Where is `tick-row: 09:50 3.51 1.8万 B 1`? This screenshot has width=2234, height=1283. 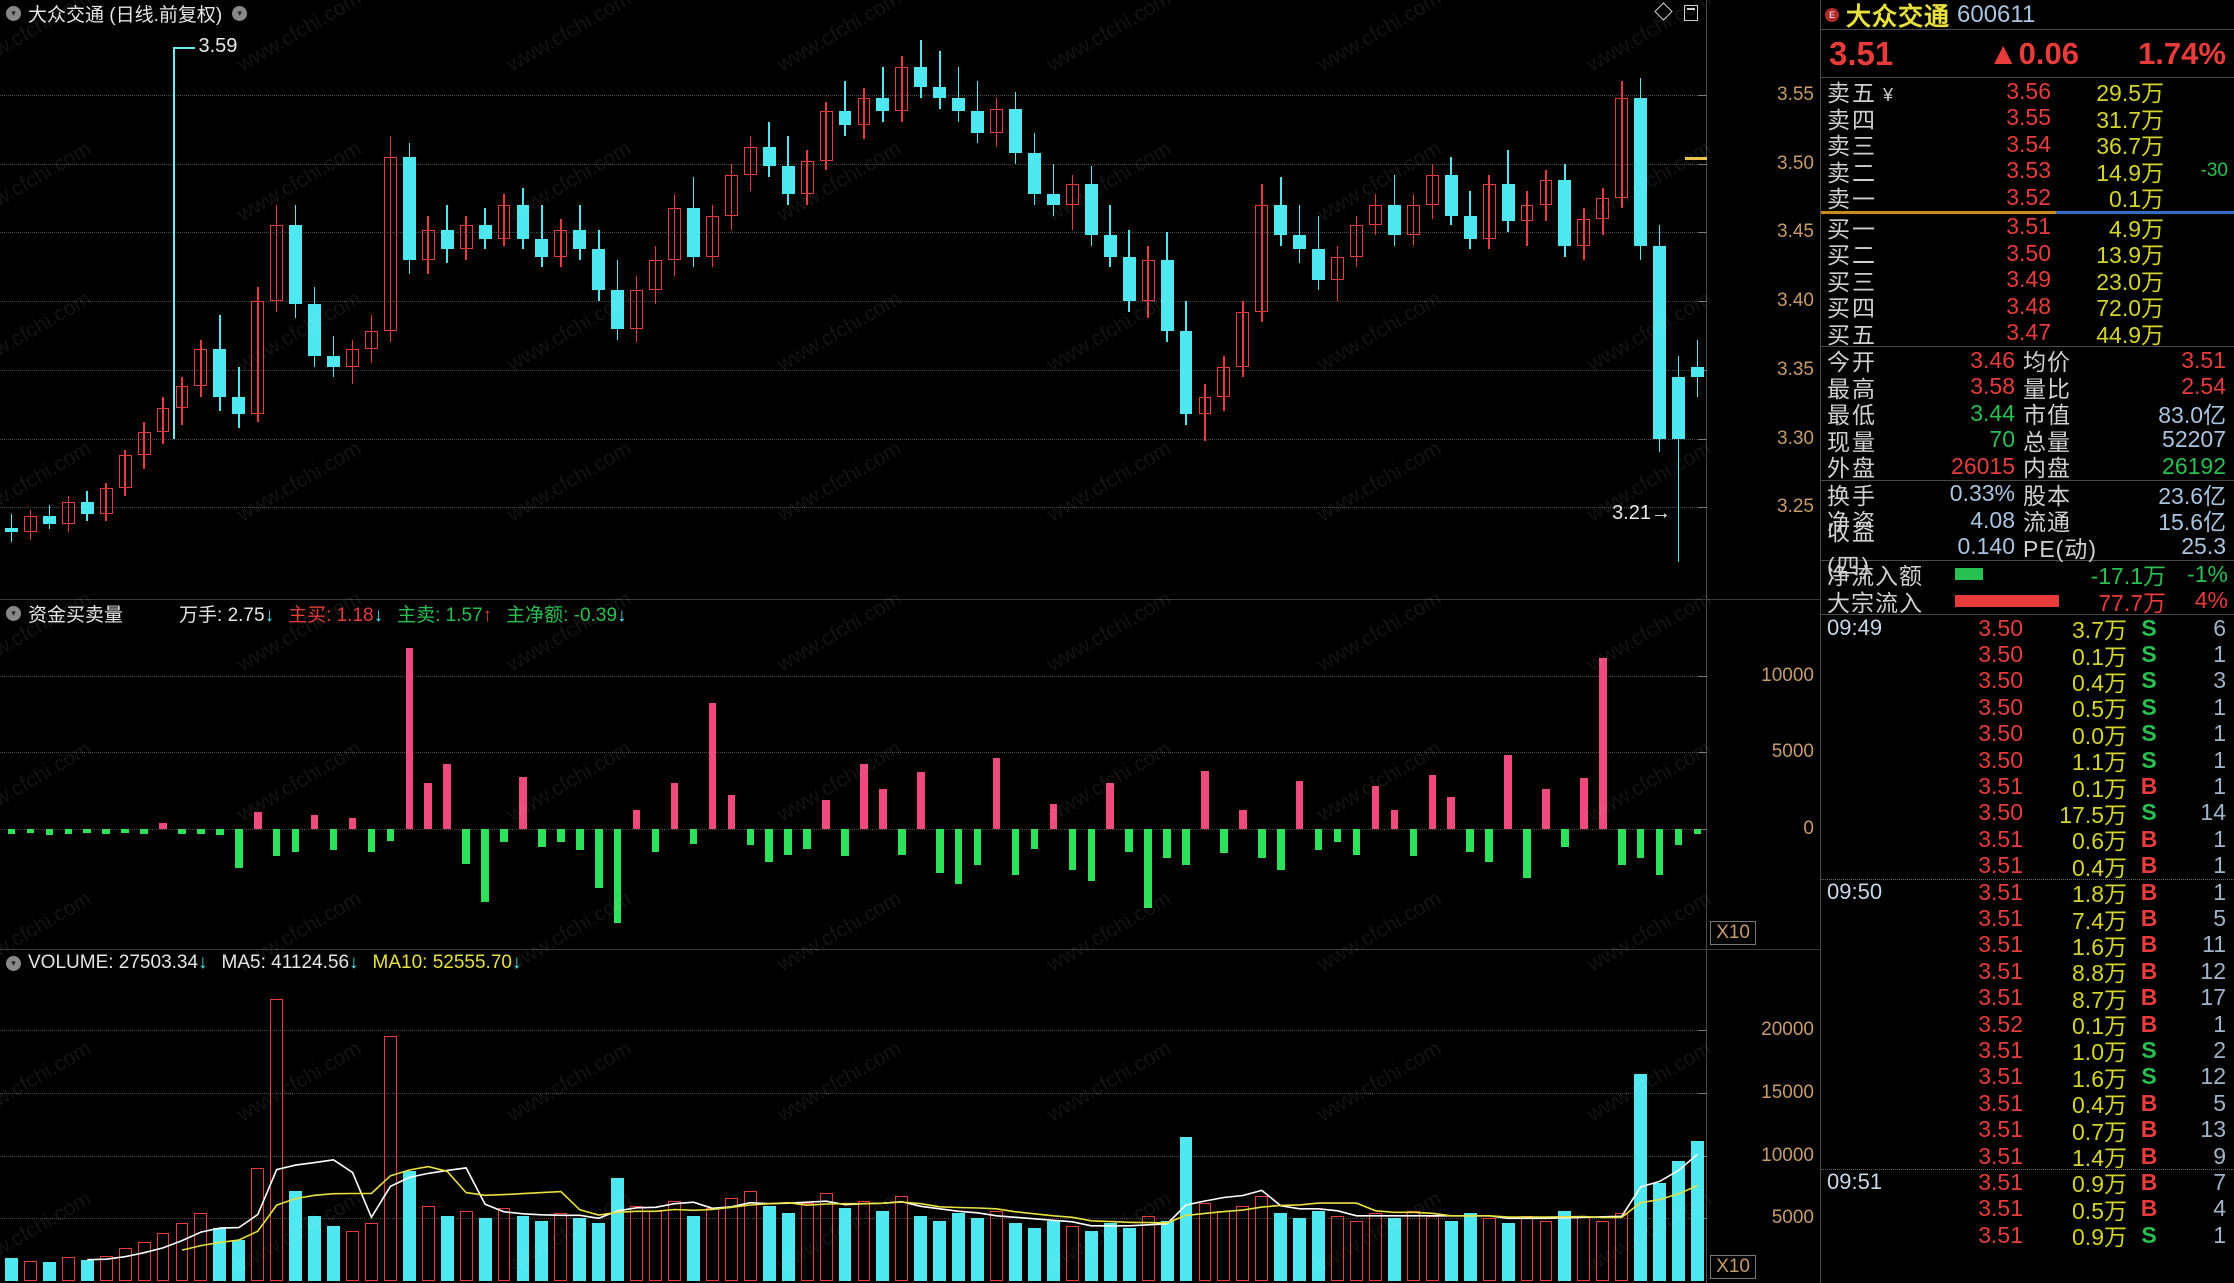
tick-row: 09:50 3.51 1.8万 B 1 is located at coordinates (2027, 893).